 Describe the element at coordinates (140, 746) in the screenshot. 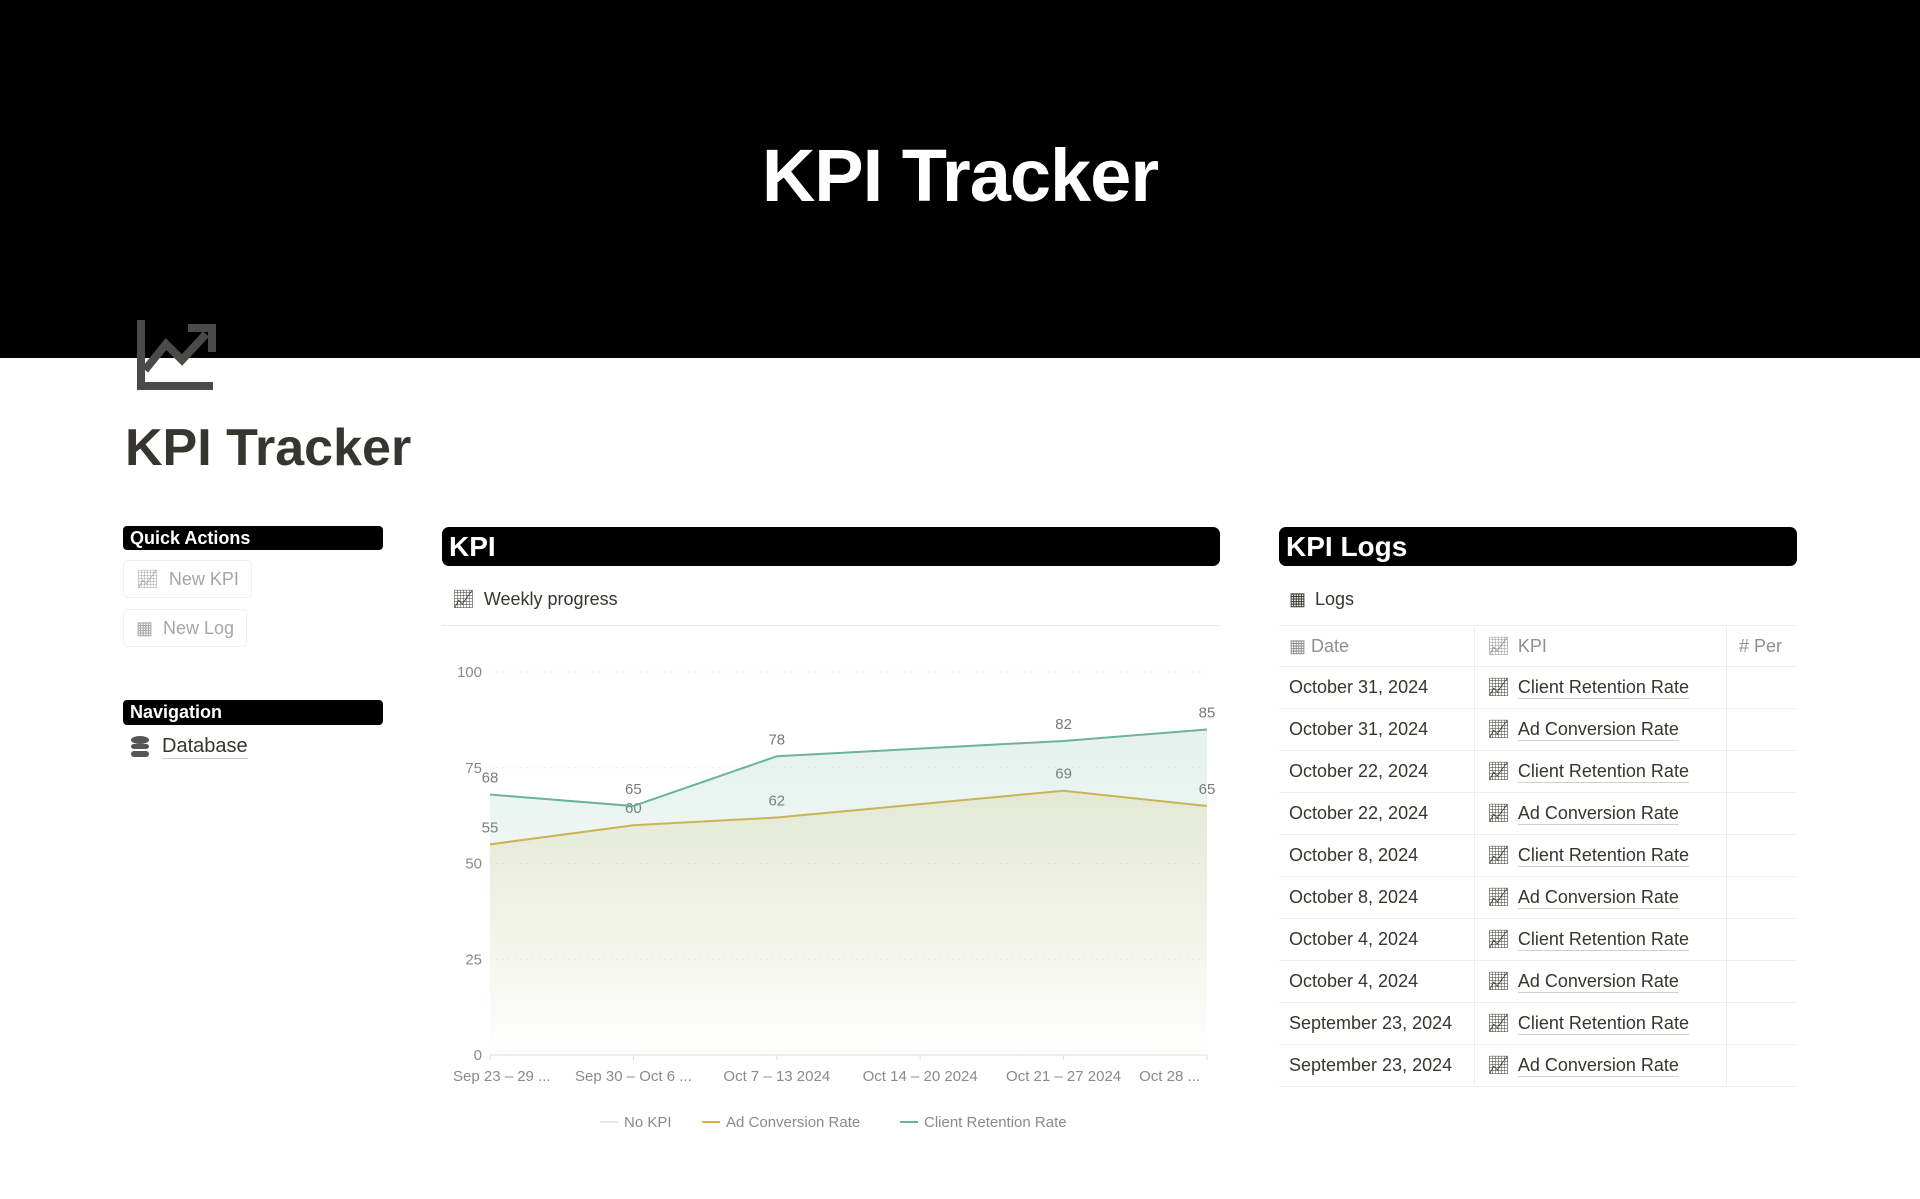

I see `database-icon` at that location.